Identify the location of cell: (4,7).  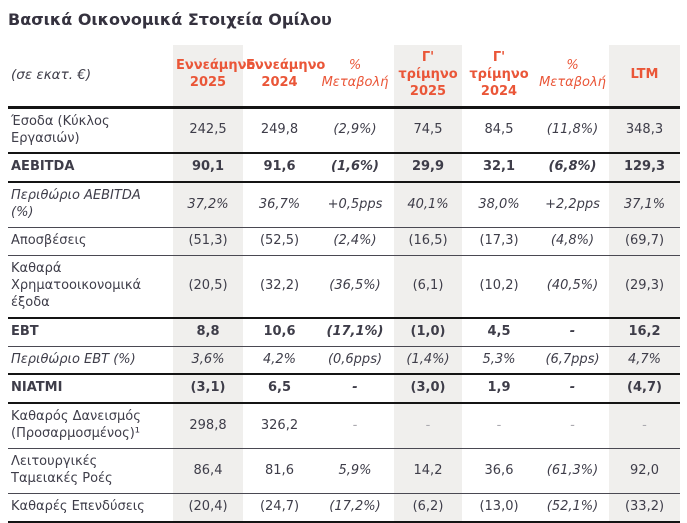
(644, 389).